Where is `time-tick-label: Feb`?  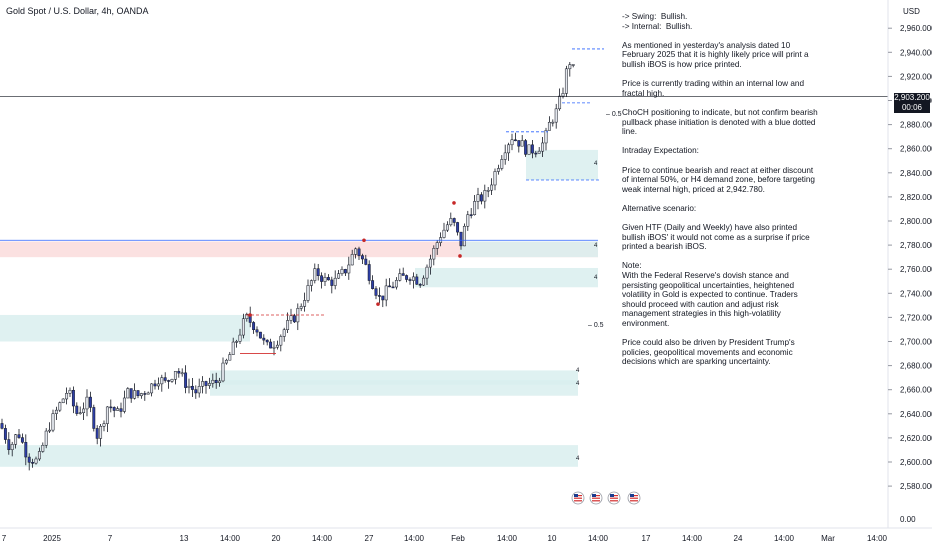
time-tick-label: Feb is located at coordinates (458, 538).